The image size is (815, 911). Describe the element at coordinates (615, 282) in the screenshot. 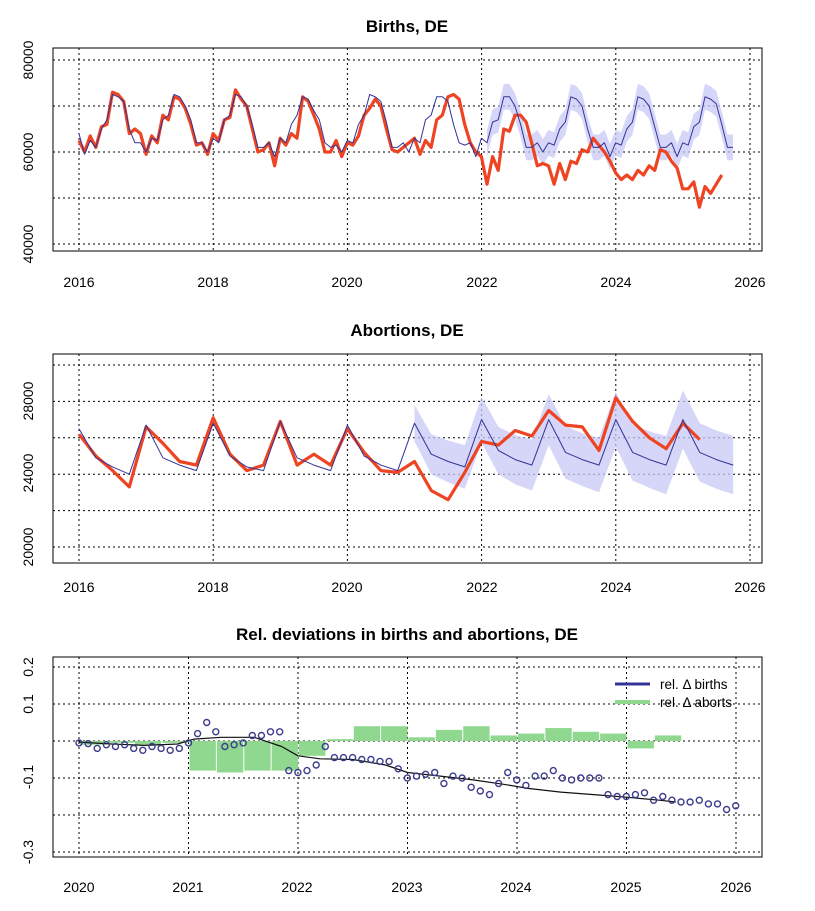

I see `births-x-tick: 2024` at that location.